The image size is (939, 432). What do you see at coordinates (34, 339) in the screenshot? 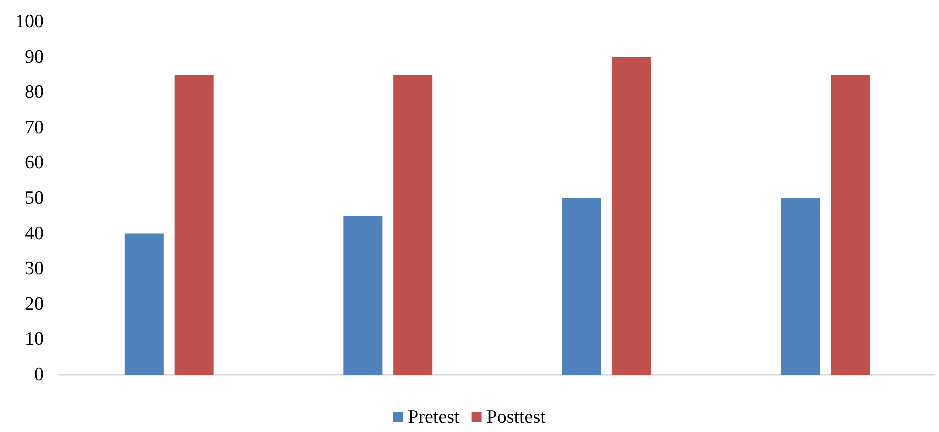
I see `y-tick-label: 10` at bounding box center [34, 339].